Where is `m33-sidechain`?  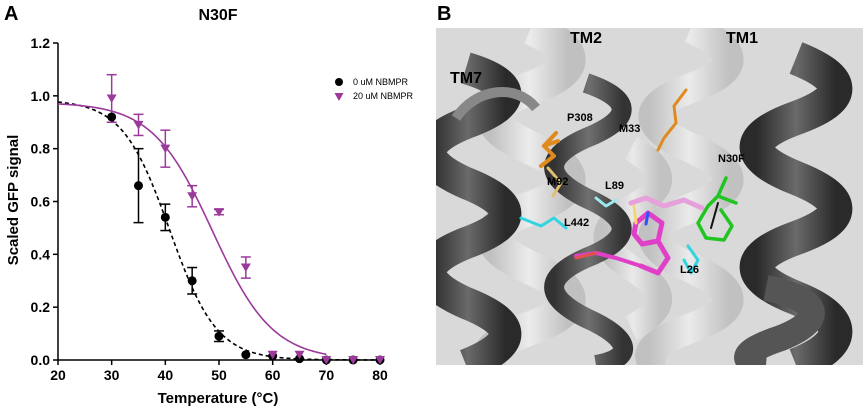 m33-sidechain is located at coordinates (672, 120).